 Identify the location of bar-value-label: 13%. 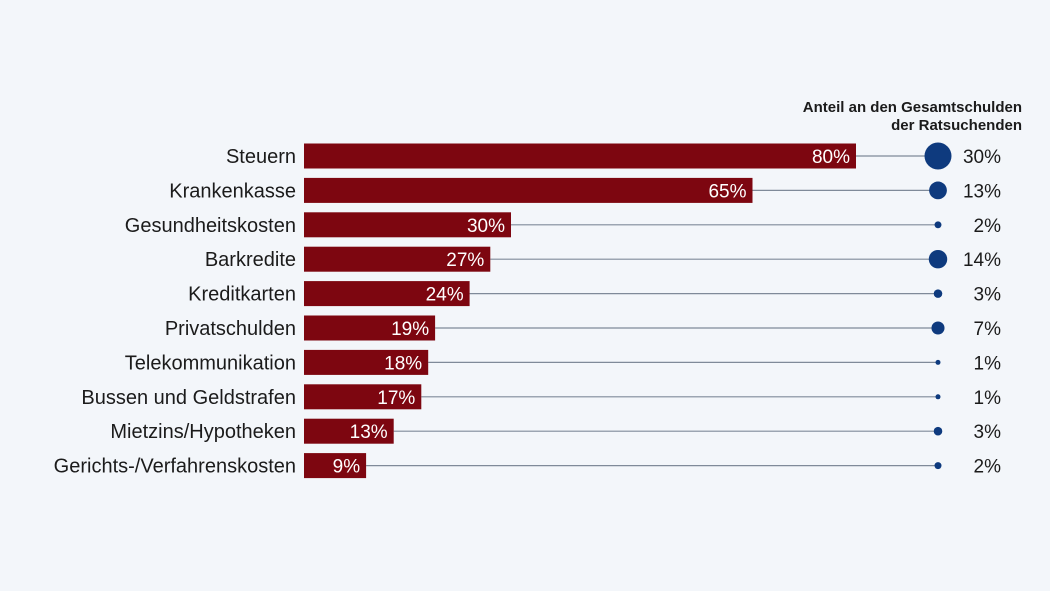
(369, 432).